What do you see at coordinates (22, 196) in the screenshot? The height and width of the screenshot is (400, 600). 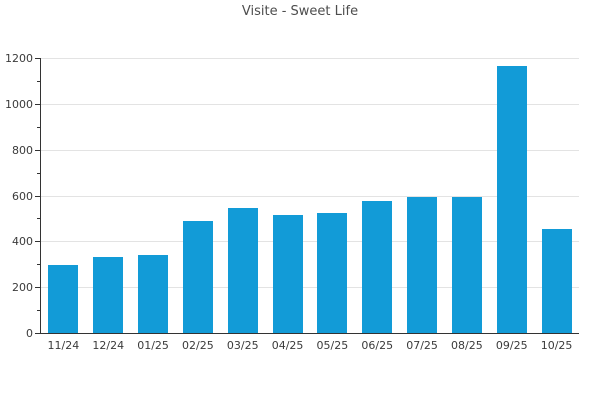 I see `y-tick-label-600: 600` at bounding box center [22, 196].